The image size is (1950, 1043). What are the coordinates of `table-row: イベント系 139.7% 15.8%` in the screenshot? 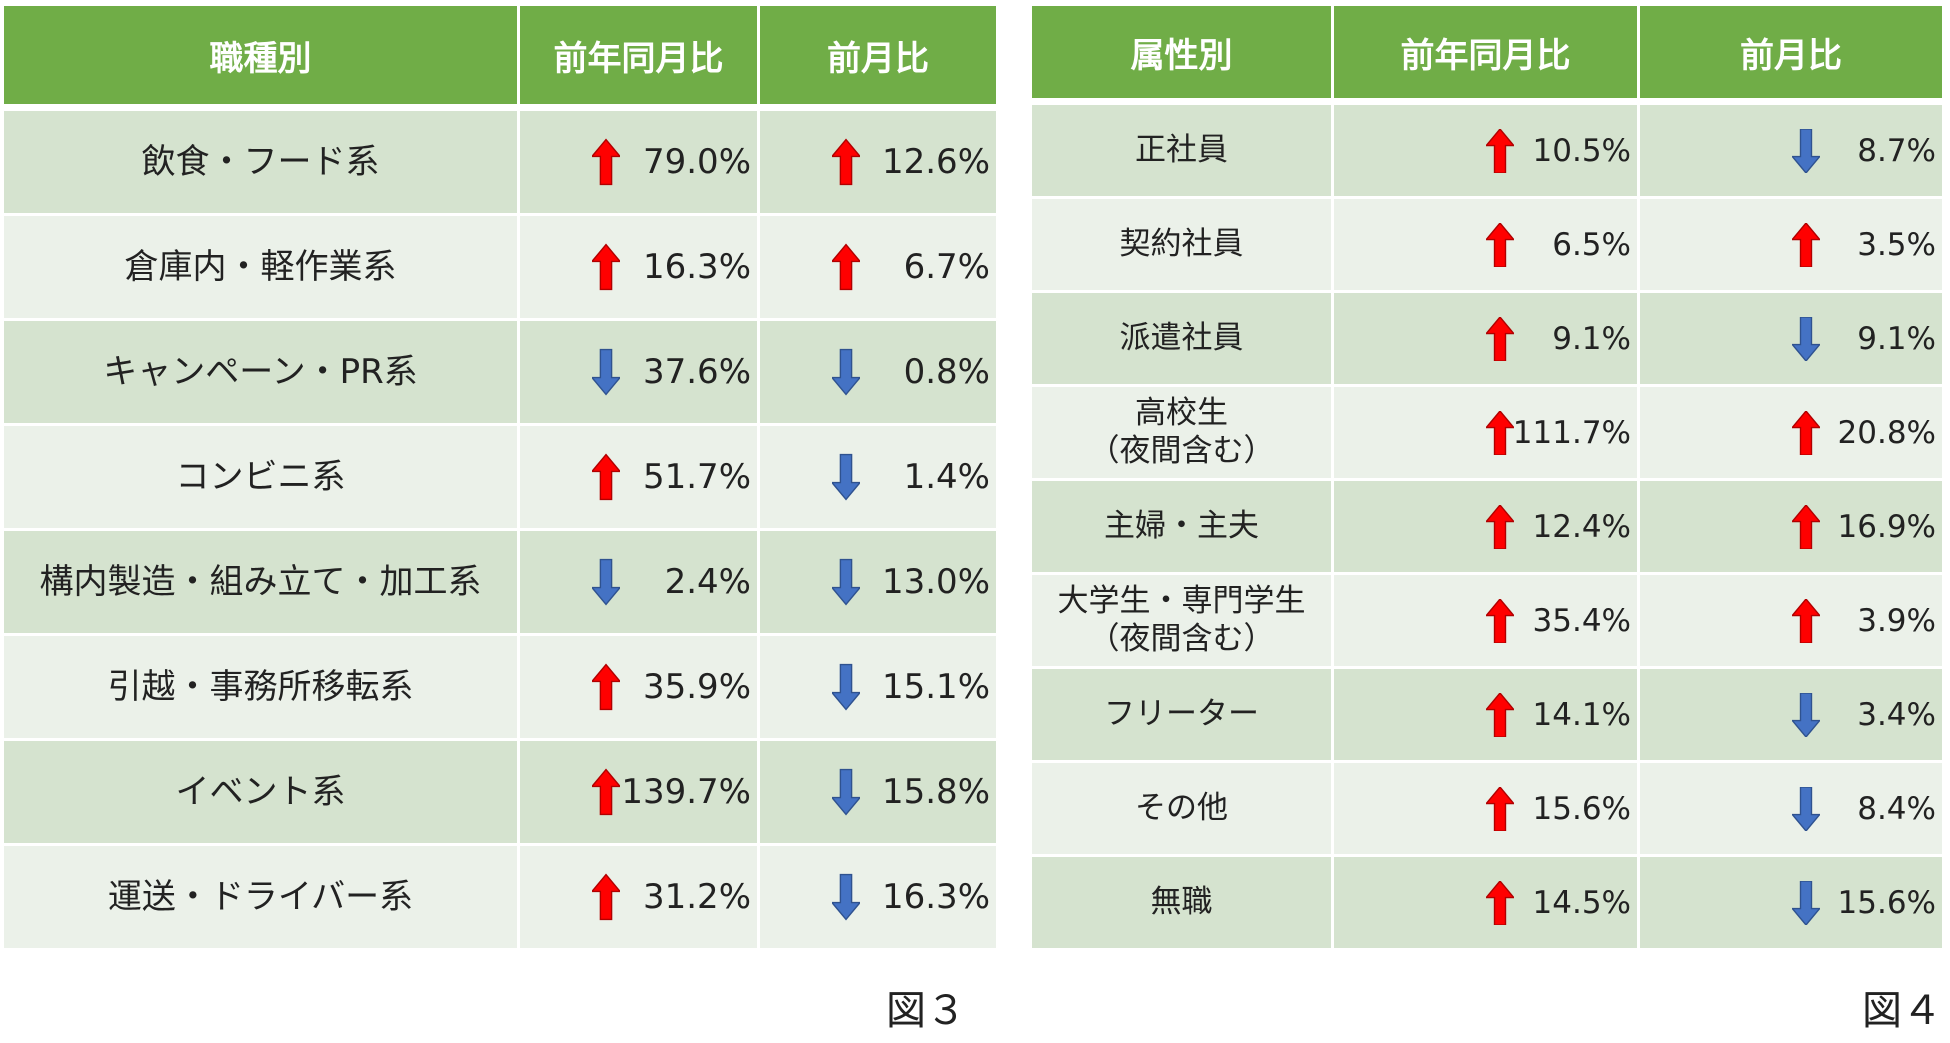 It's located at (500, 793).